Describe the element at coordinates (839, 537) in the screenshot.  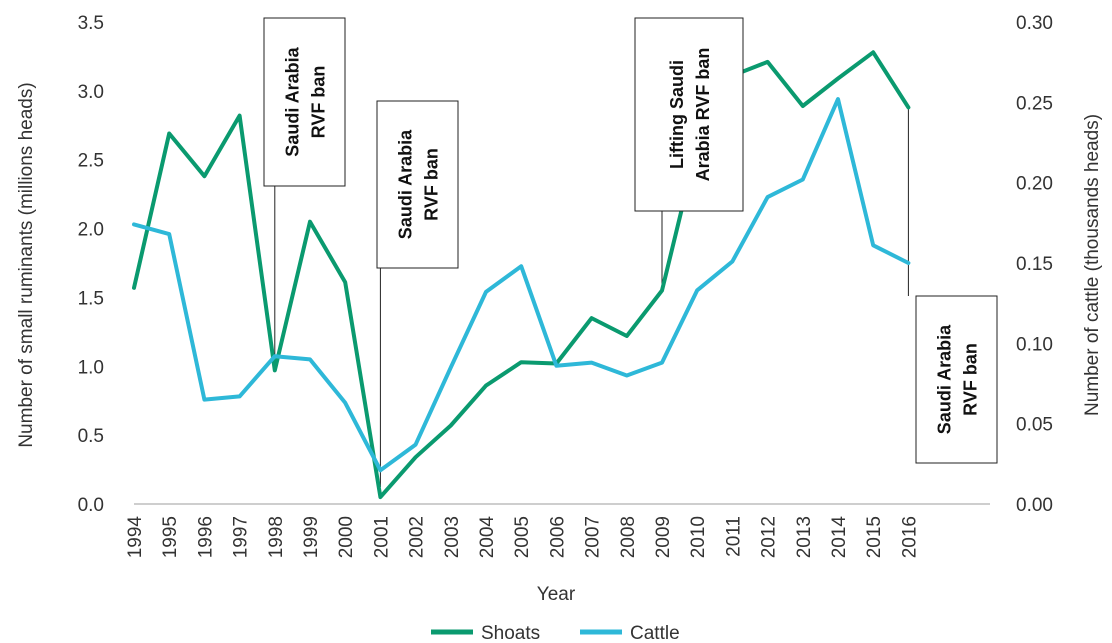
I see `x-tick-label: 2014` at that location.